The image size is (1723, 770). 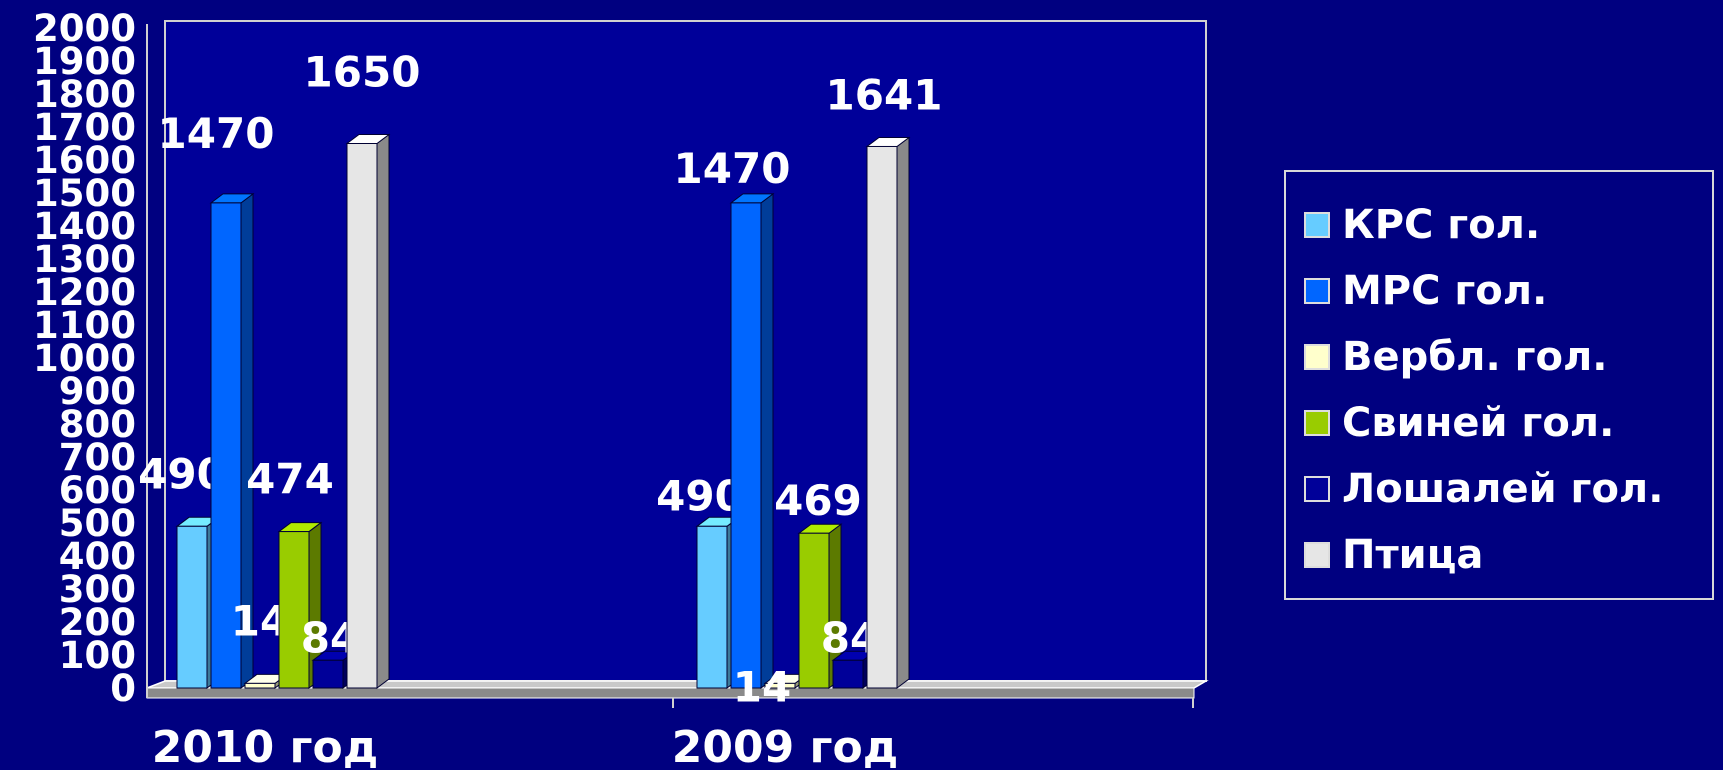 I want to click on y-tick-label: 1500, so click(x=84, y=193).